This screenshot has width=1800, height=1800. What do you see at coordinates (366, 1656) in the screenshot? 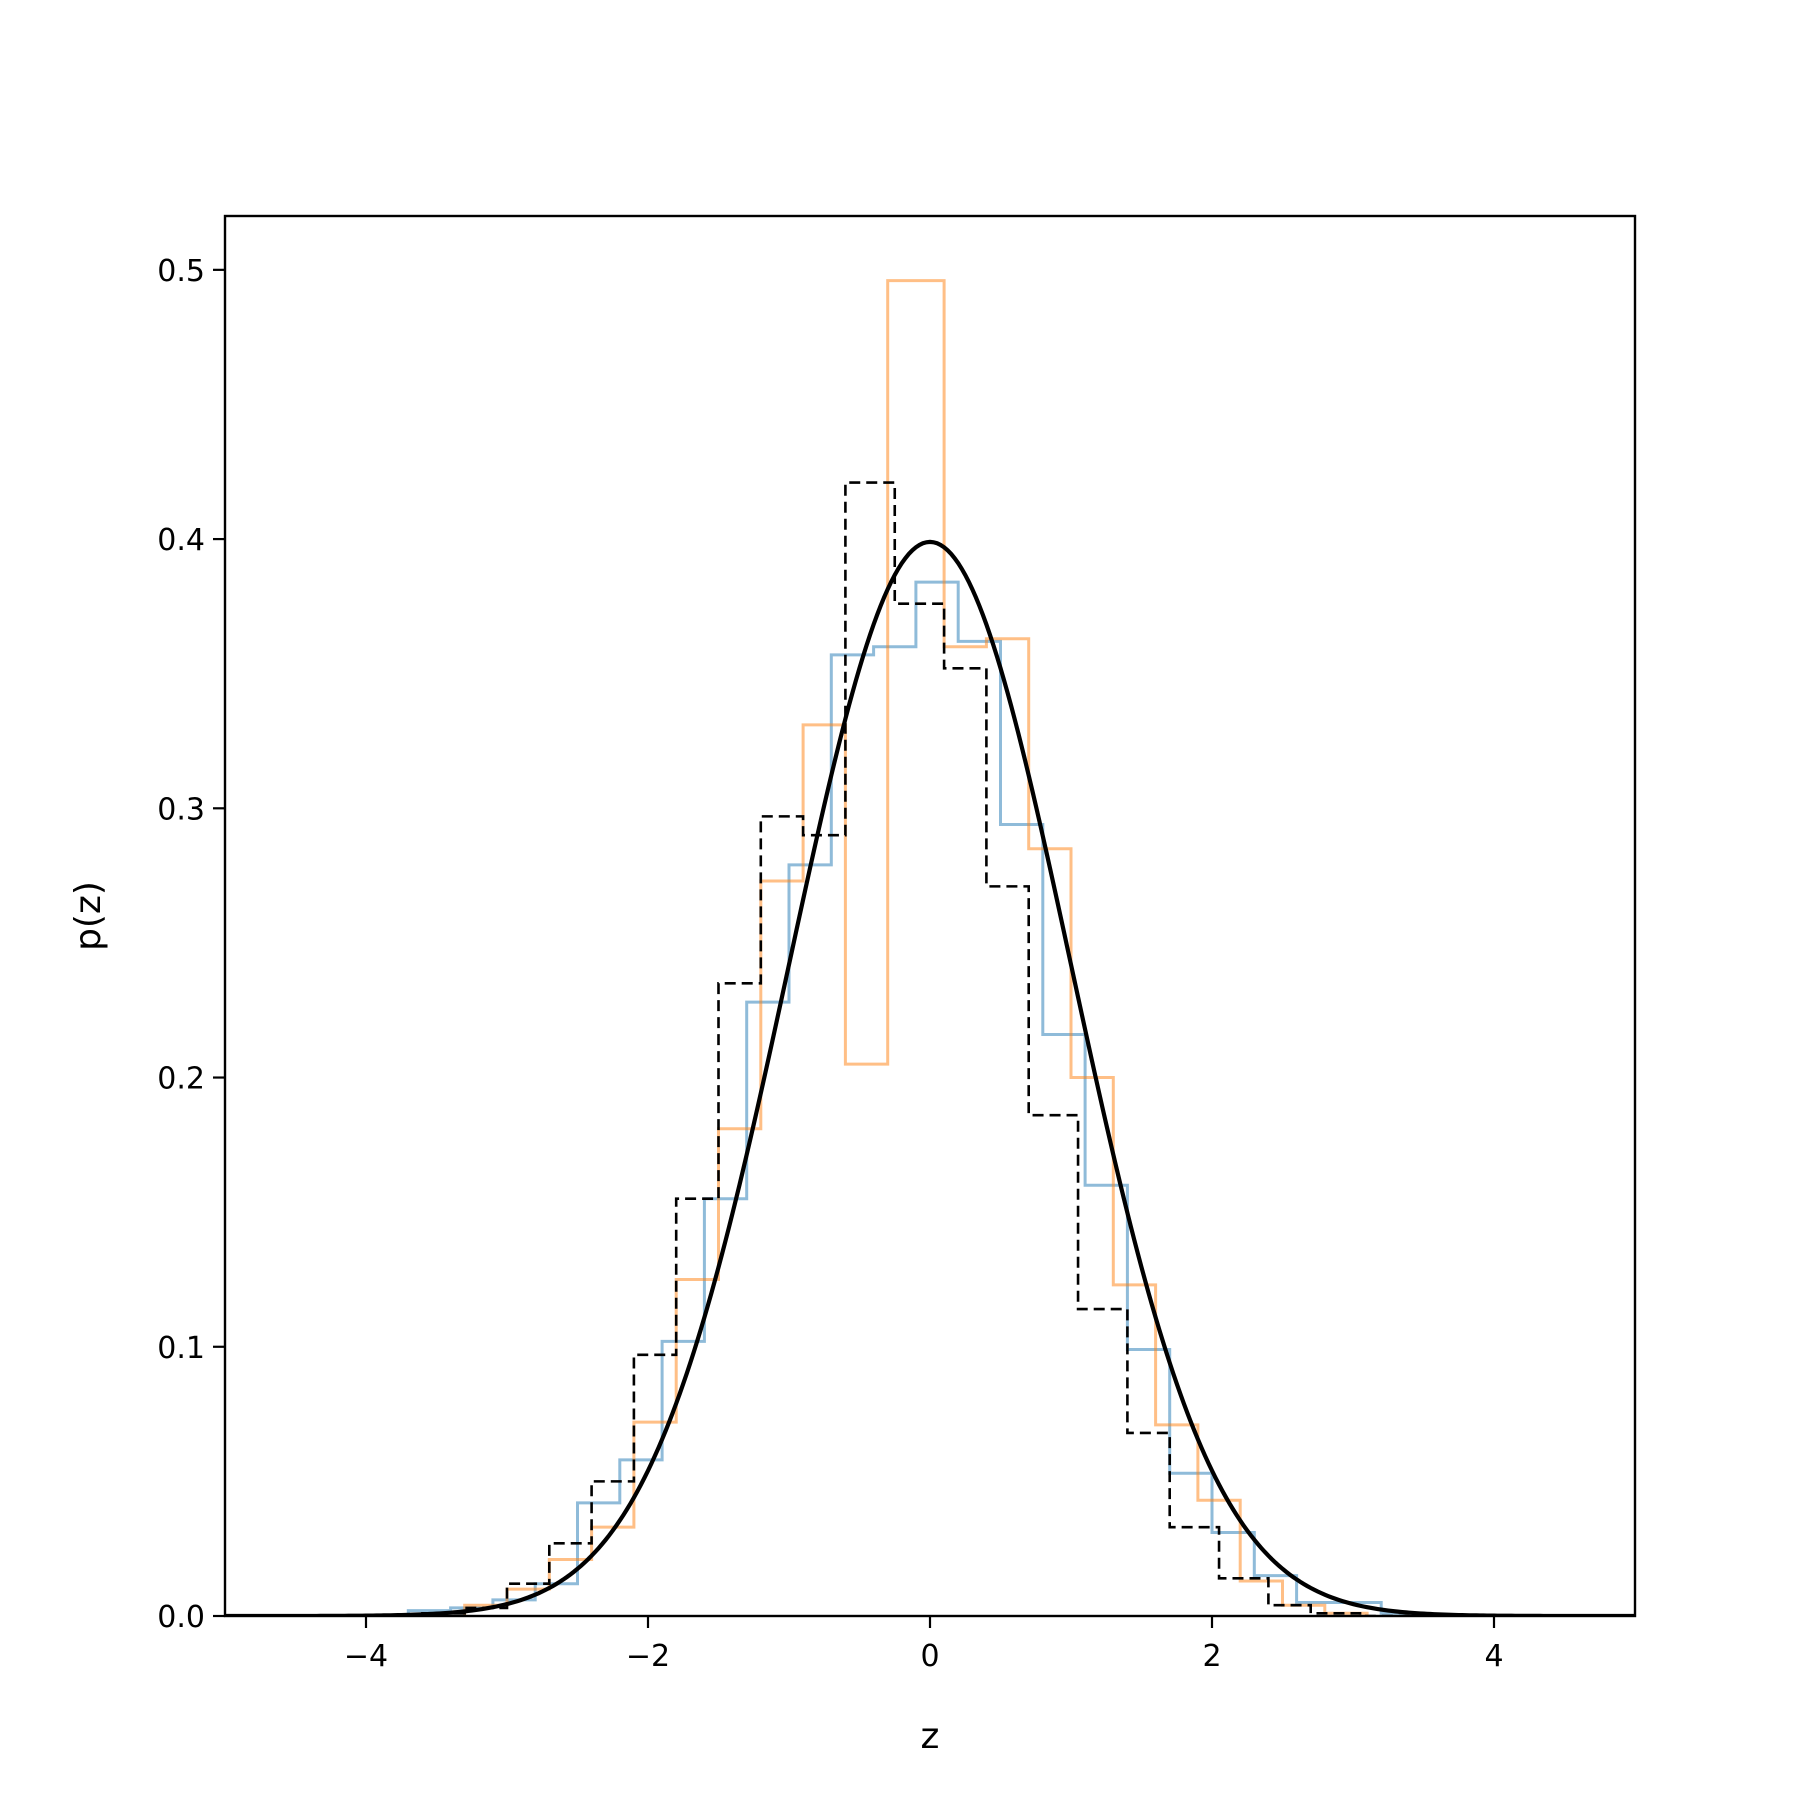
I see `x-tick-label: −4` at bounding box center [366, 1656].